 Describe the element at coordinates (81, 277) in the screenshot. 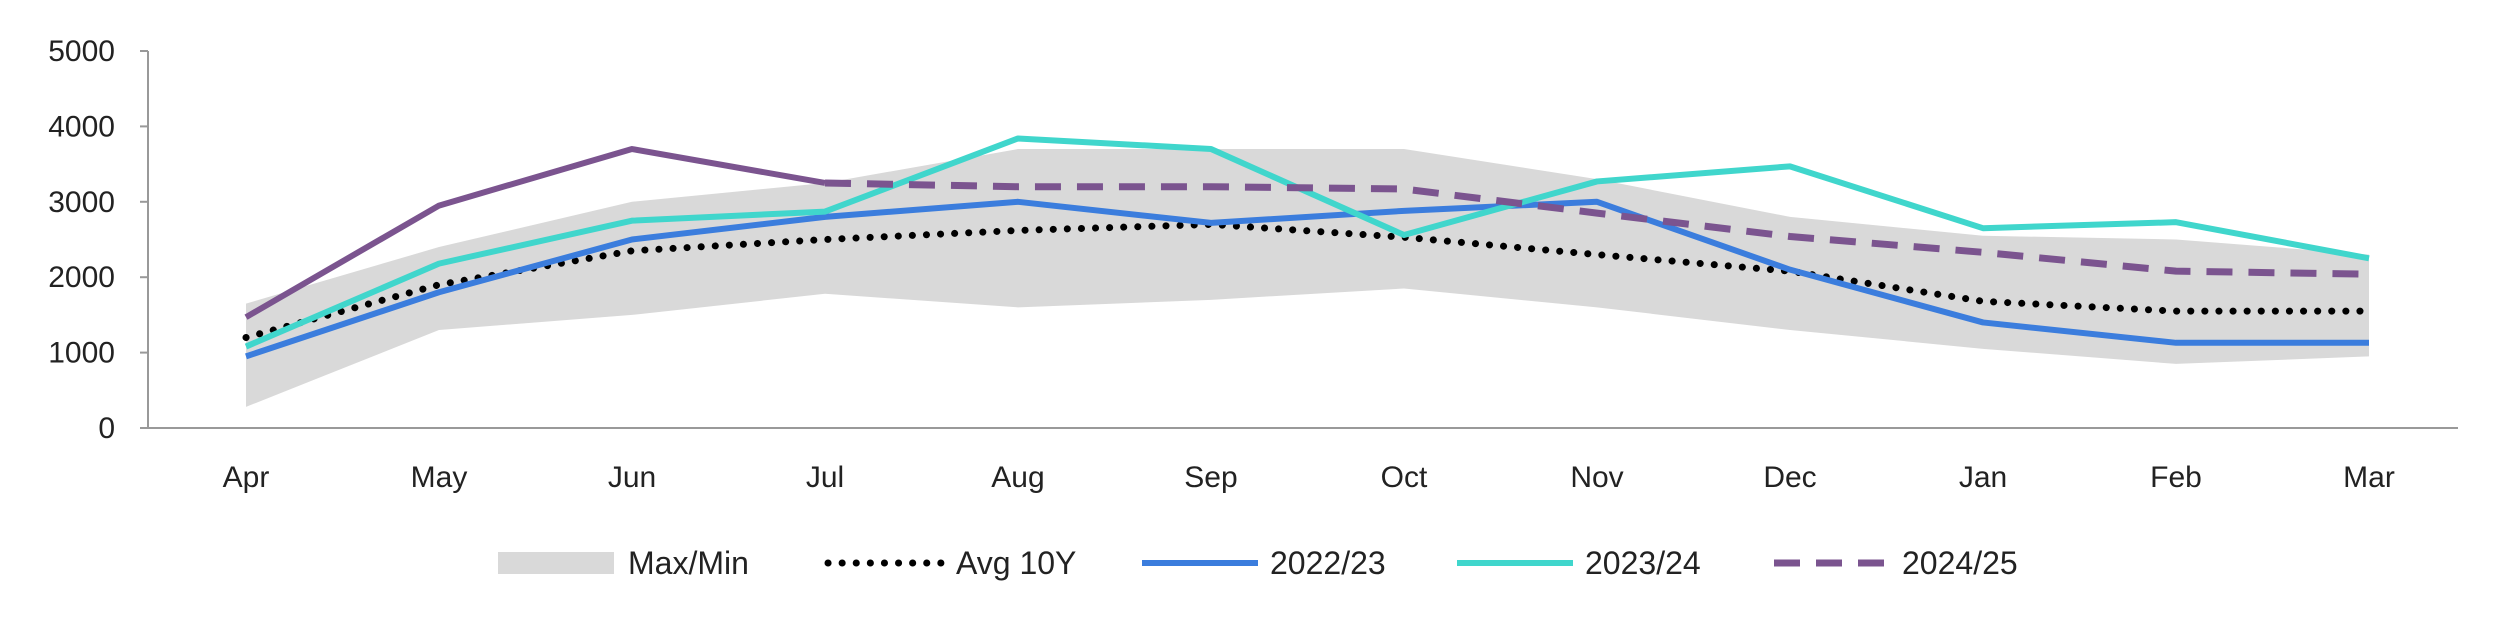

I see `y-tick-label: 2000` at that location.